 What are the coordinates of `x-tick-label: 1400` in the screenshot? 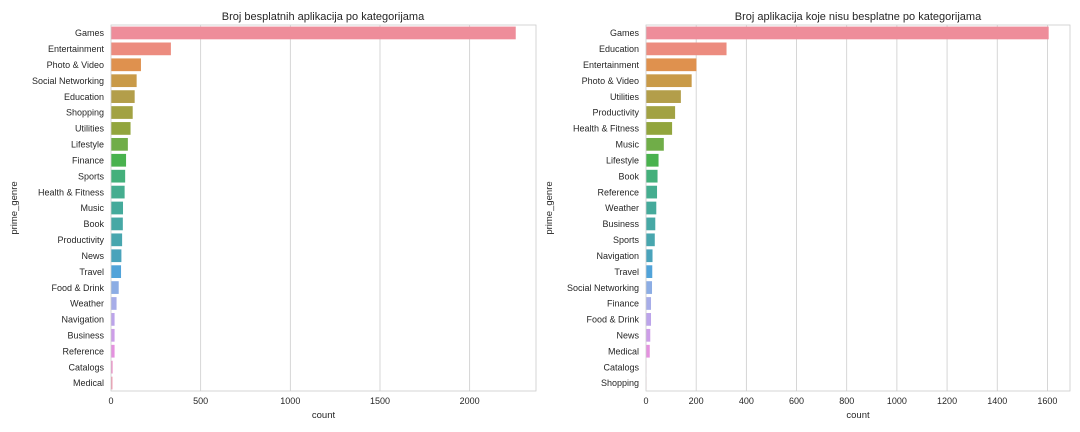 It's located at (997, 401).